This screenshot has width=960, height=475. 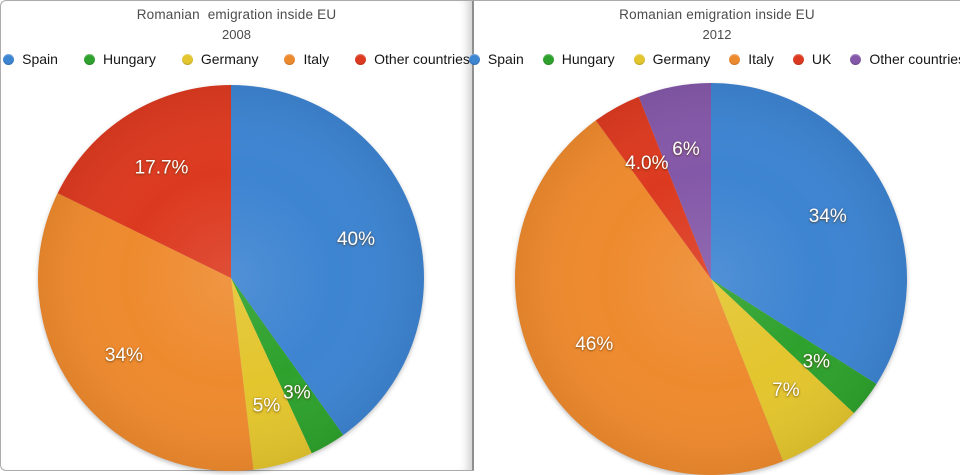 I want to click on slice-value-label: 46%, so click(x=594, y=344).